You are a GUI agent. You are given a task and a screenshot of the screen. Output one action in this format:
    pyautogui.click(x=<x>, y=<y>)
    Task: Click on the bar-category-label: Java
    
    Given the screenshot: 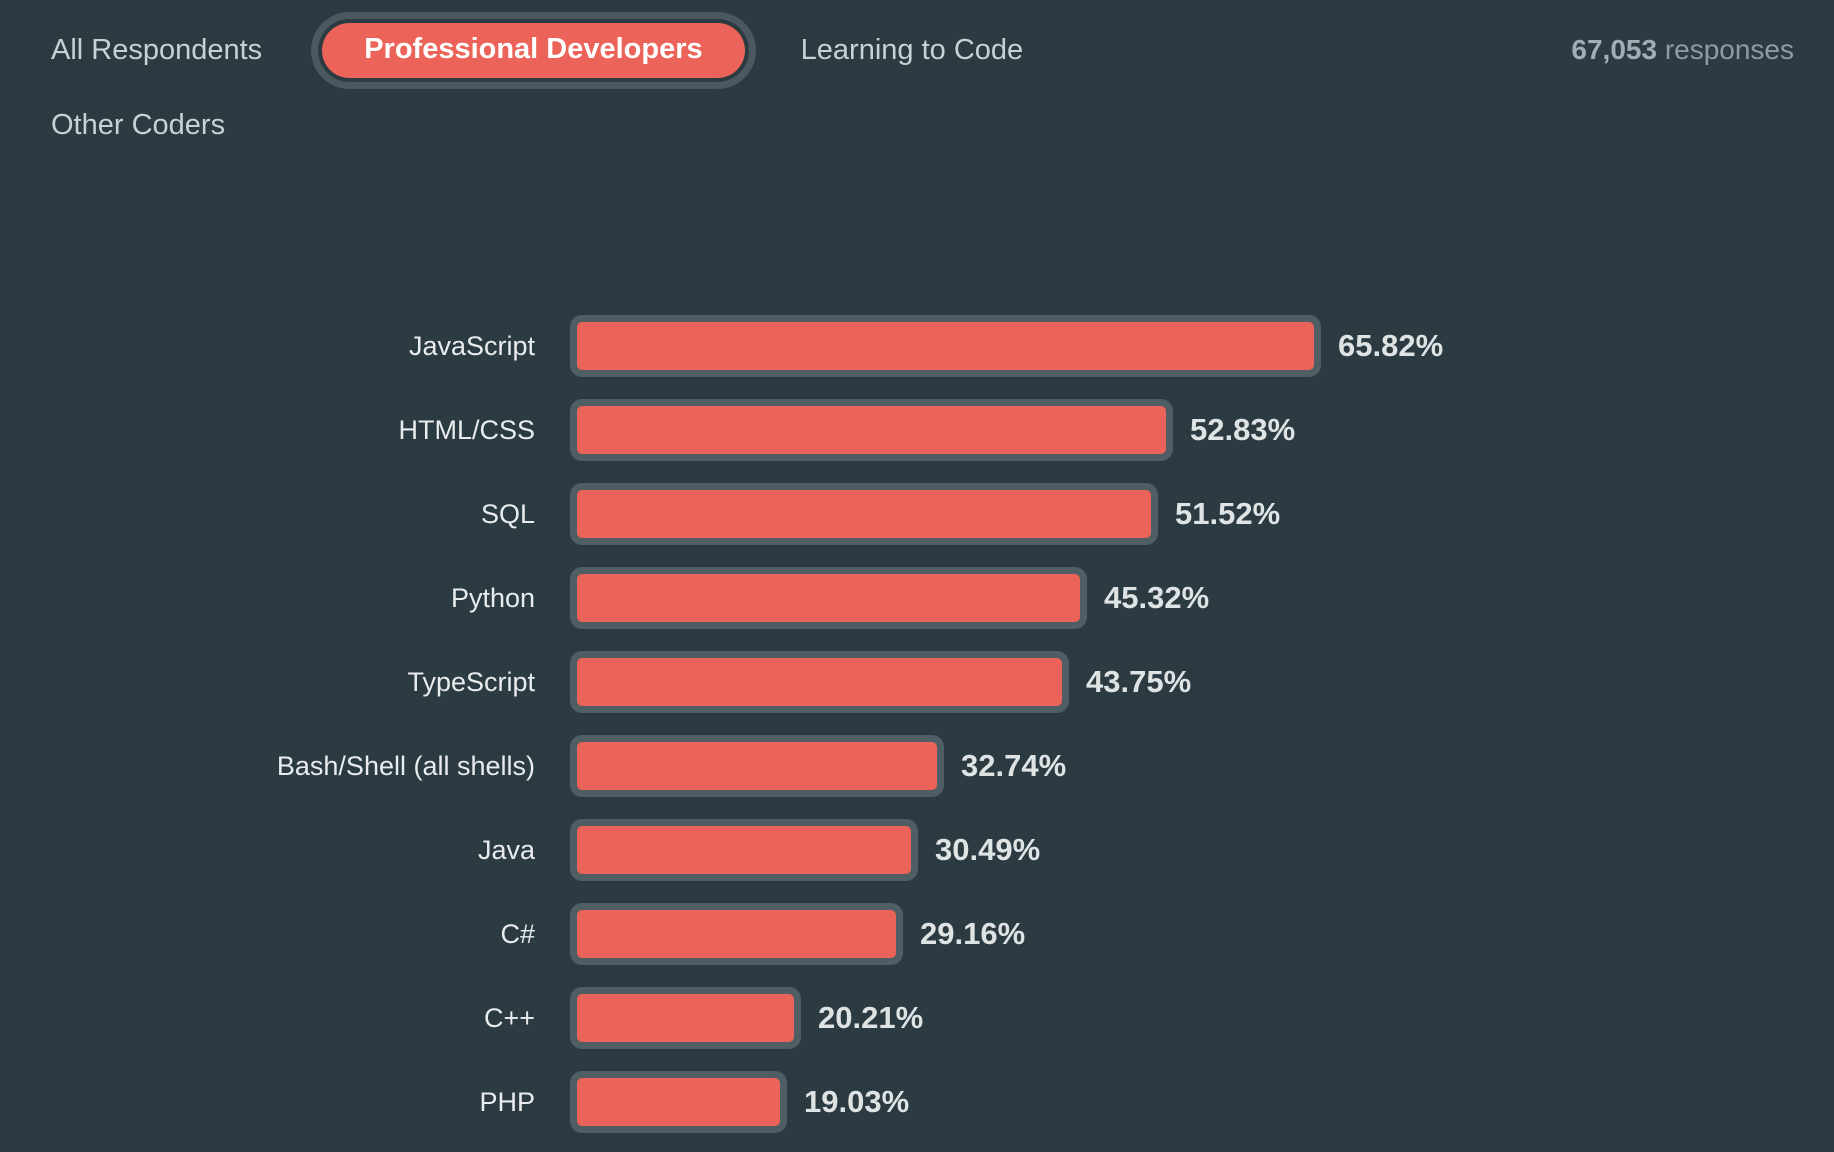 What is the action you would take?
    pyautogui.click(x=506, y=849)
    